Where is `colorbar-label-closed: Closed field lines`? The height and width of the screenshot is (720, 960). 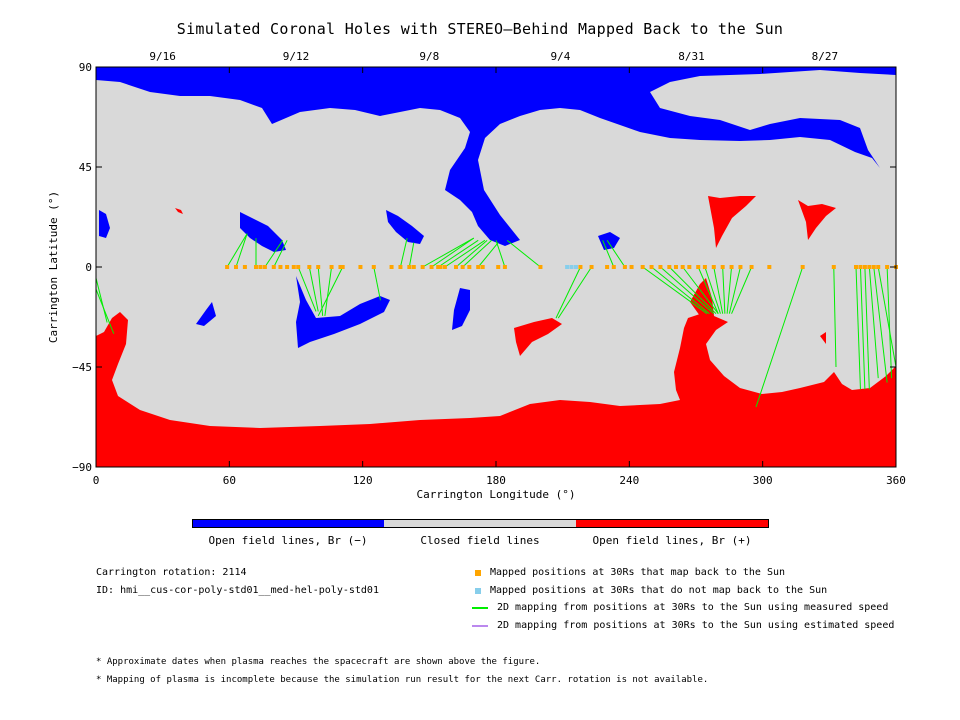
colorbar-label-closed: Closed field lines is located at coordinates (480, 540).